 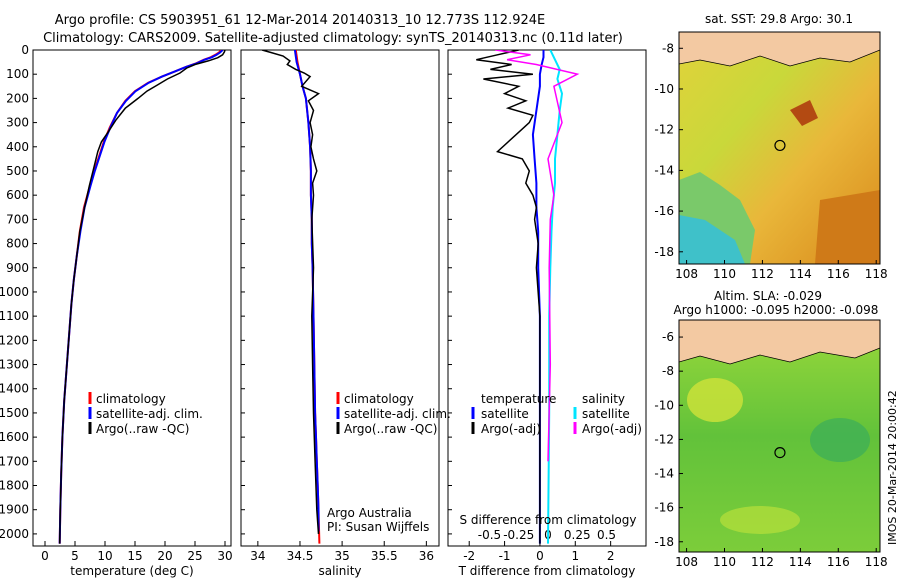 I want to click on sst-argo-location-marker, so click(x=780, y=145).